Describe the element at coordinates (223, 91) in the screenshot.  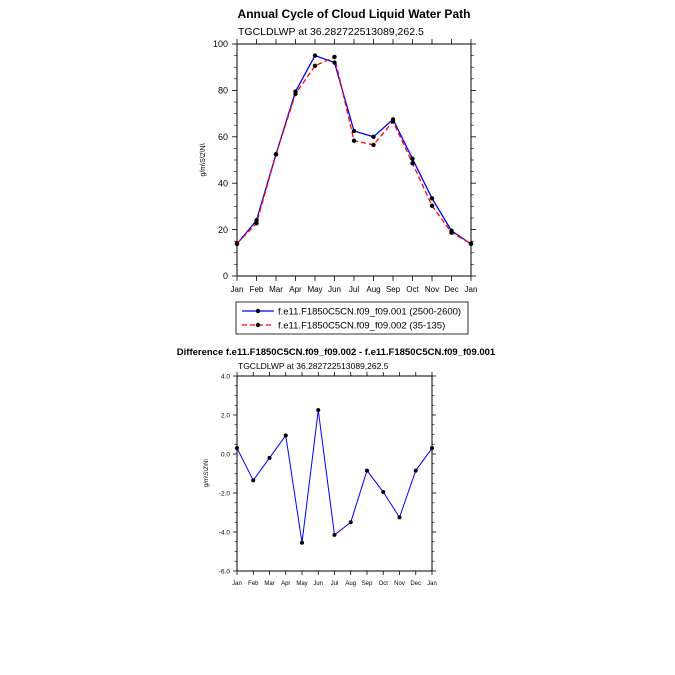
I see `chart1-ytick-label: 80` at that location.